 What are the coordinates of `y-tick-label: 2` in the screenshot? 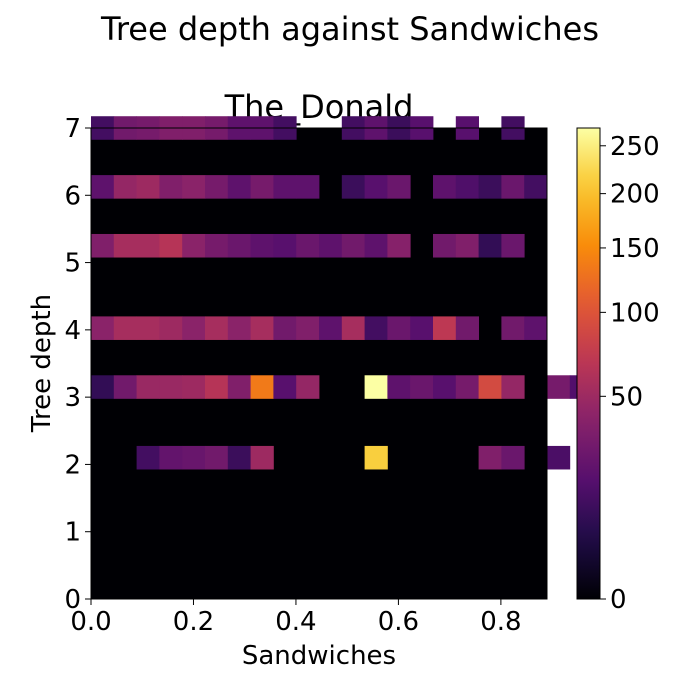 It's located at (72, 465).